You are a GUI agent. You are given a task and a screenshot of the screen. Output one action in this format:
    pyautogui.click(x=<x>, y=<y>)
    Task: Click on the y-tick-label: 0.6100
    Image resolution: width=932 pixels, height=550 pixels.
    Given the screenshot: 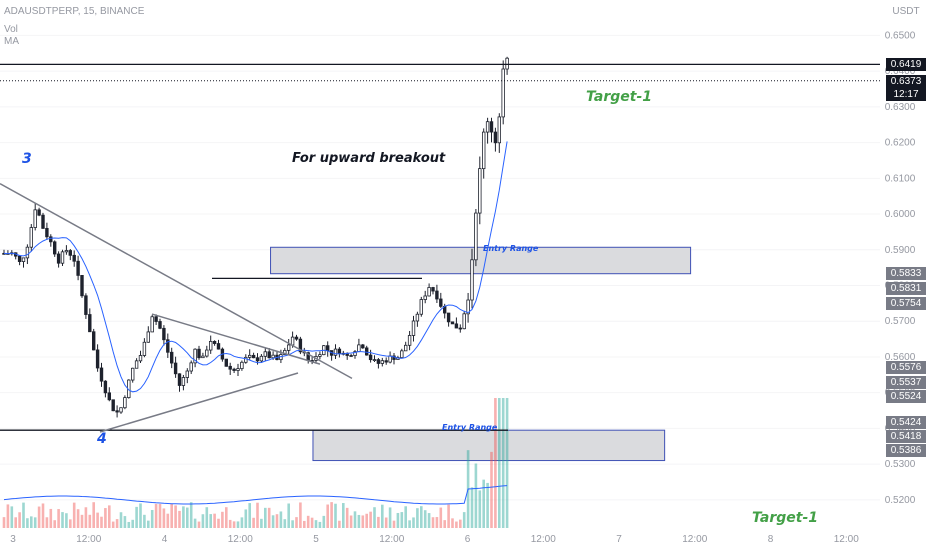 What is the action you would take?
    pyautogui.click(x=900, y=178)
    